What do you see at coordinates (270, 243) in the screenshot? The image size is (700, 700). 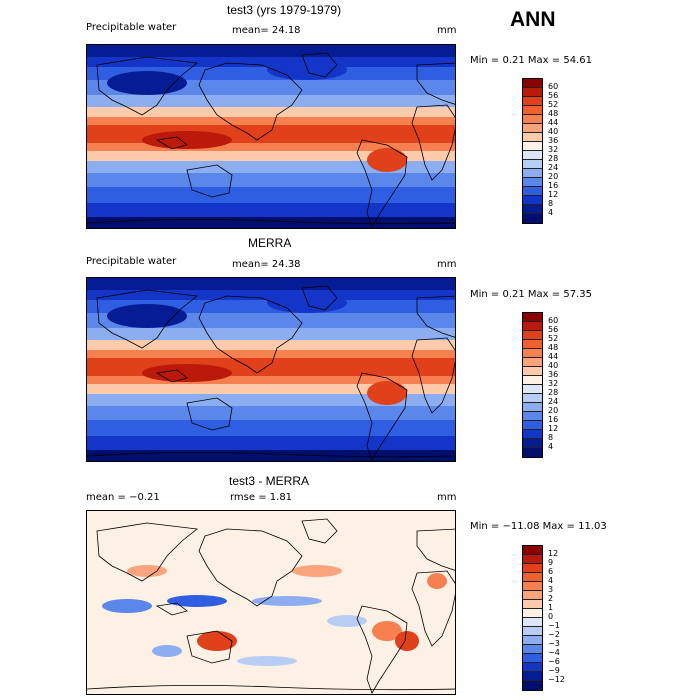 I see `panel-title-obs: MERRA` at bounding box center [270, 243].